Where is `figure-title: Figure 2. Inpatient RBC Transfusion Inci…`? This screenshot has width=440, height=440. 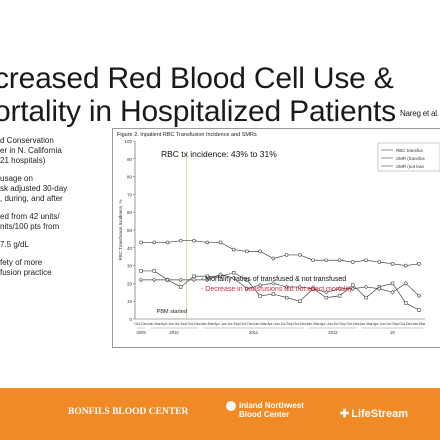 figure-title: Figure 2. Inpatient RBC Transfusion Inci… is located at coordinates (187, 135).